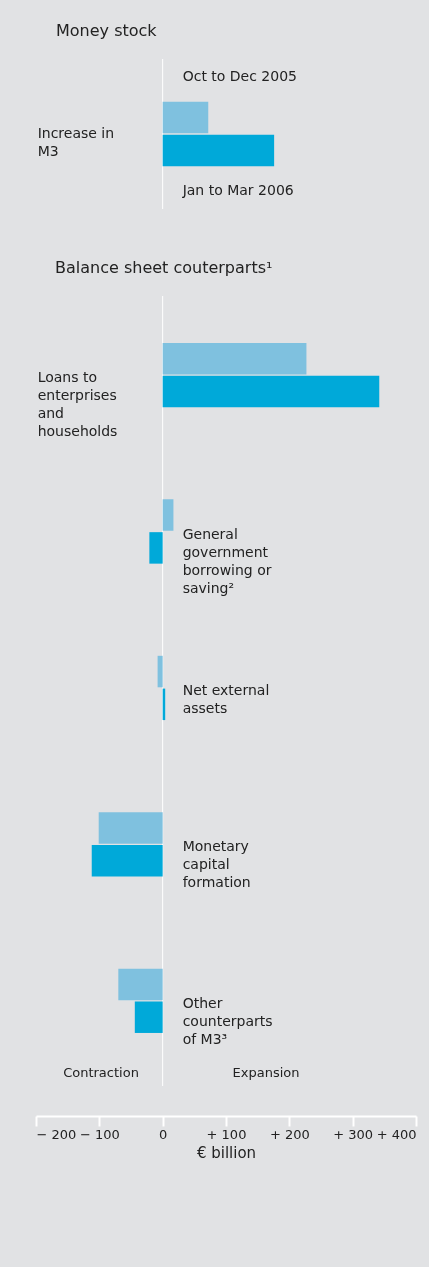 This screenshot has width=429, height=1267. What do you see at coordinates (76, 142) in the screenshot?
I see `category-label: Increase in M3` at bounding box center [76, 142].